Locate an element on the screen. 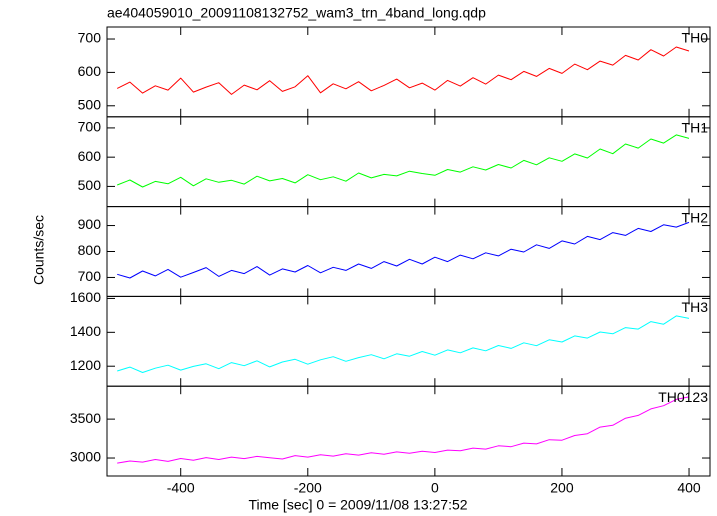 This screenshot has height=516, width=717. panel-frame is located at coordinates (408, 251).